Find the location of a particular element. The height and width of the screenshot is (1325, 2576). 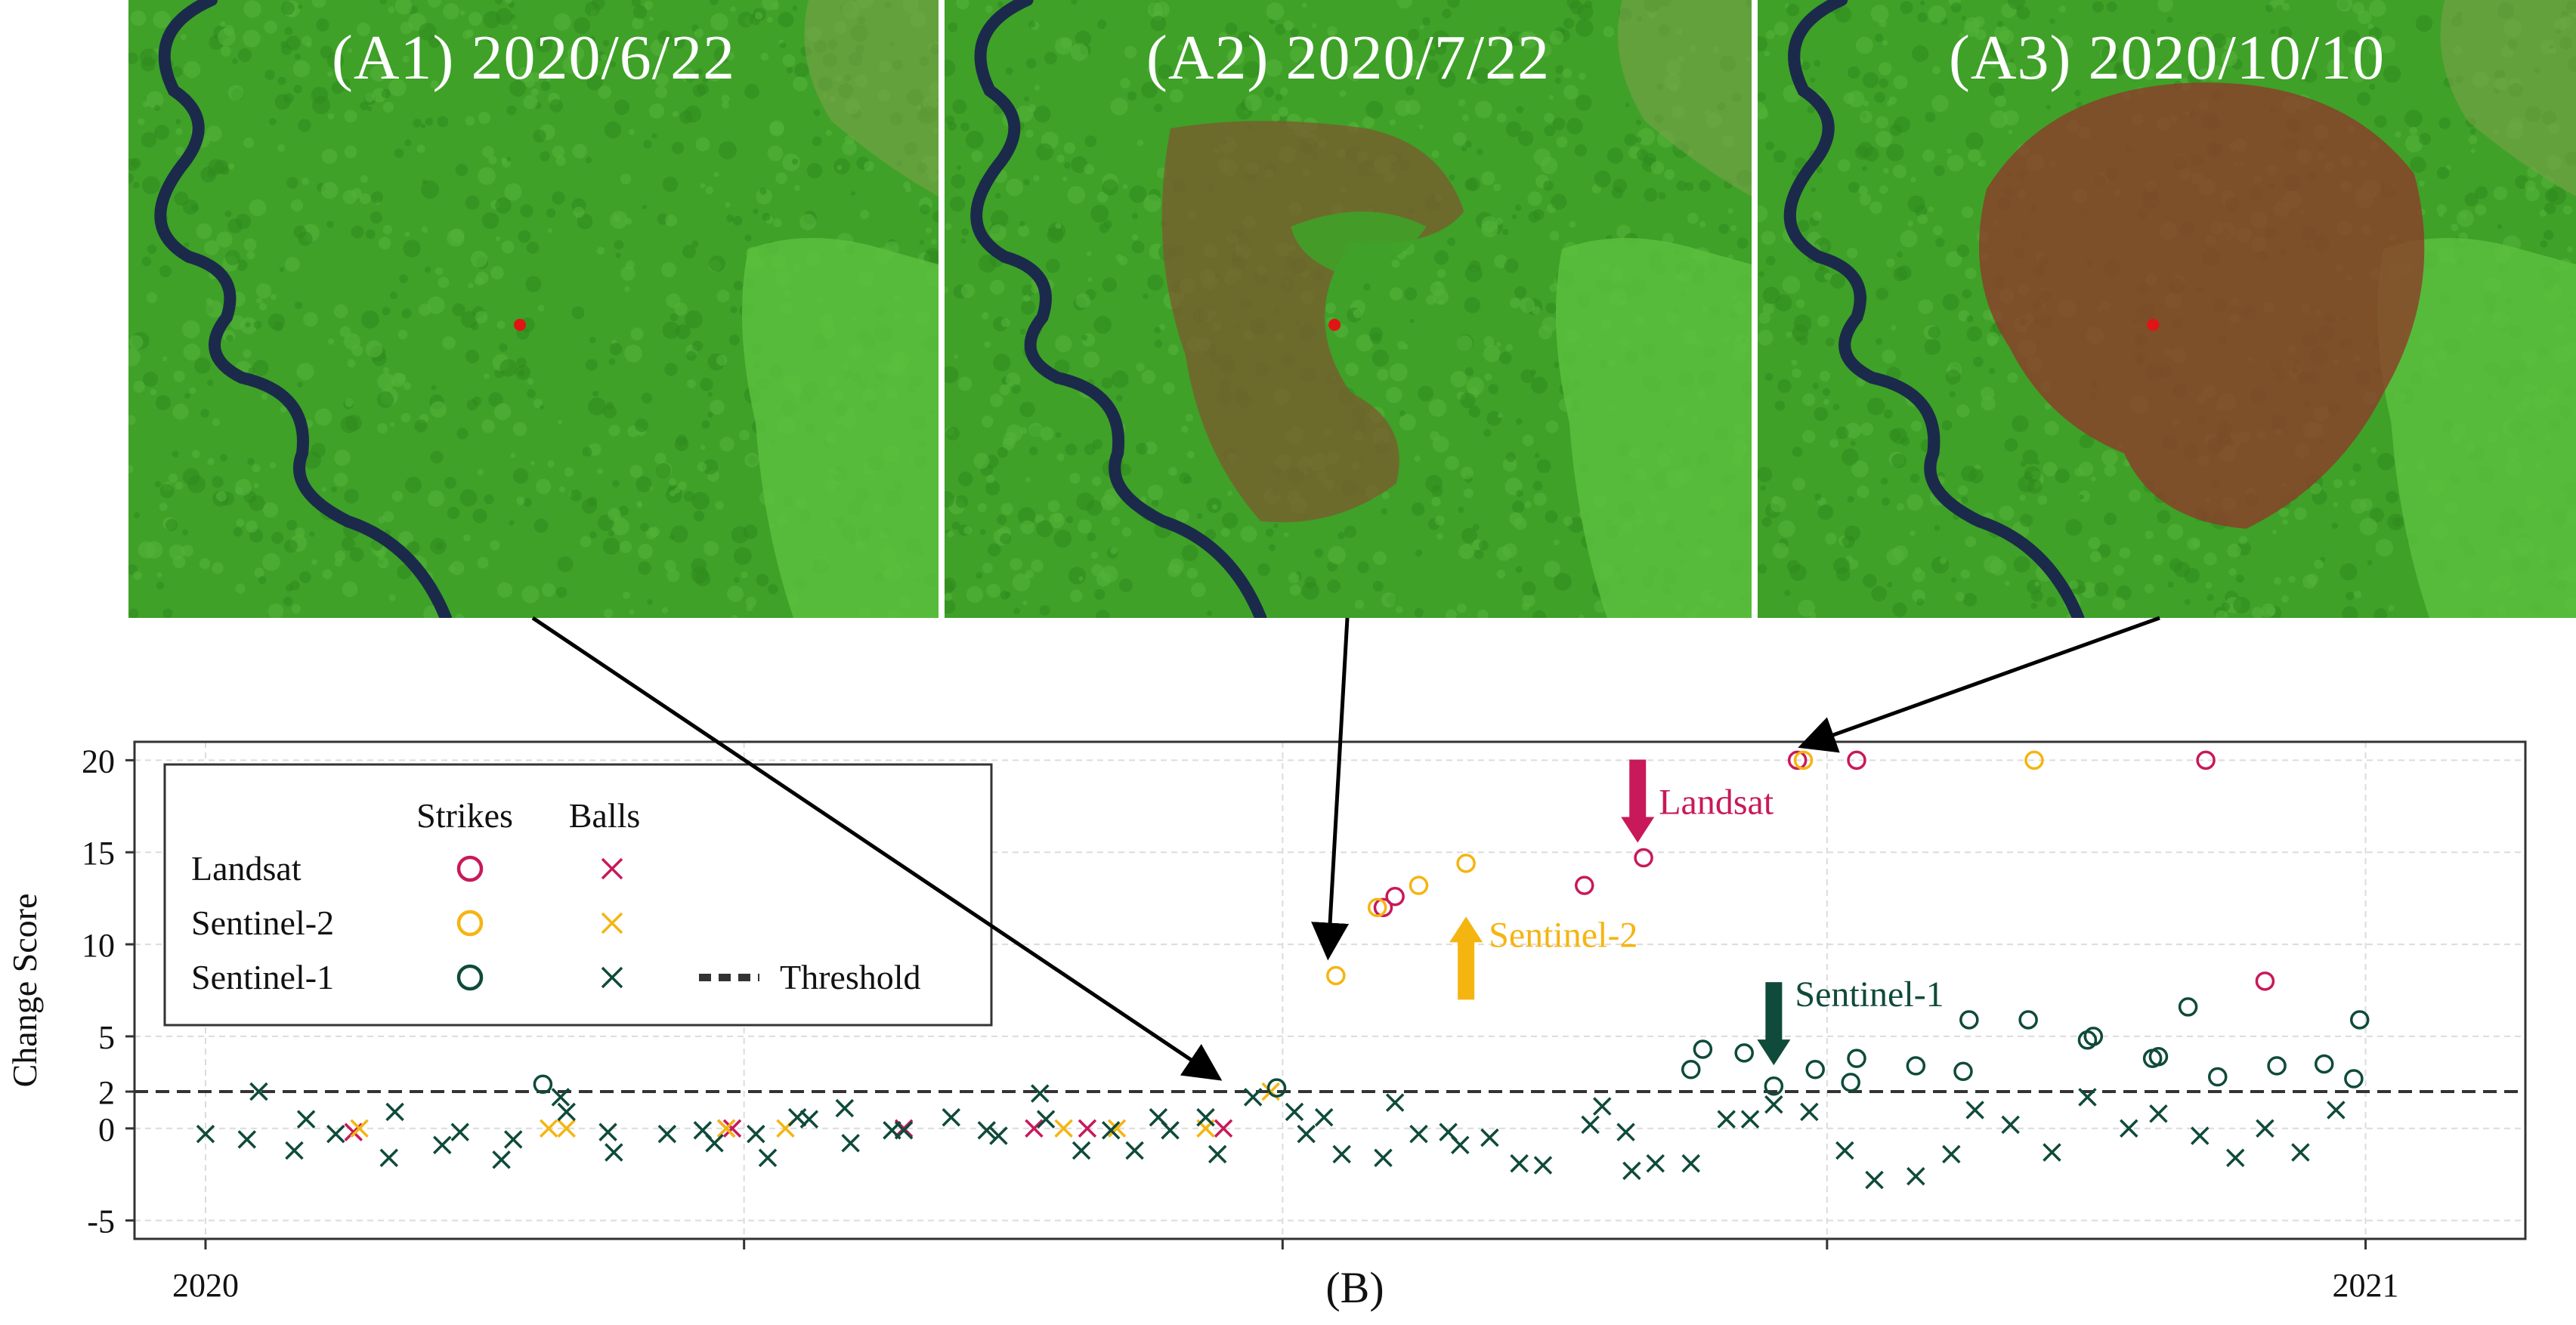

satellite-image-a3 is located at coordinates (2167, 309).